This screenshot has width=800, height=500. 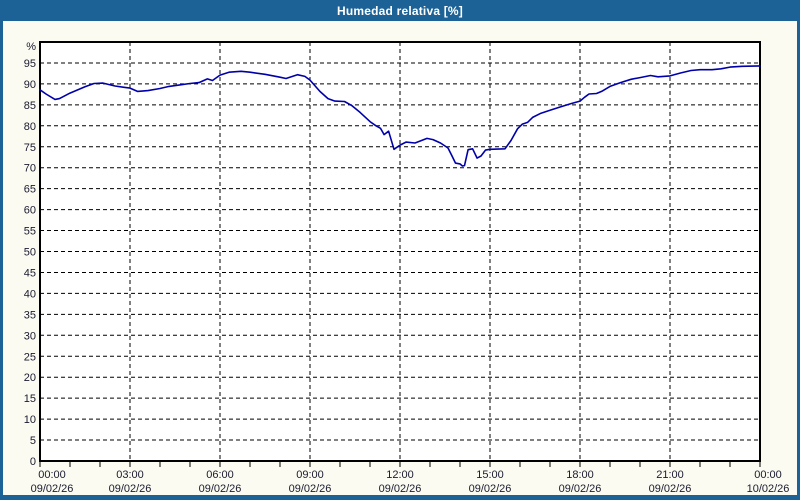 I want to click on window-title: Humedad relativa [%], so click(x=400, y=10).